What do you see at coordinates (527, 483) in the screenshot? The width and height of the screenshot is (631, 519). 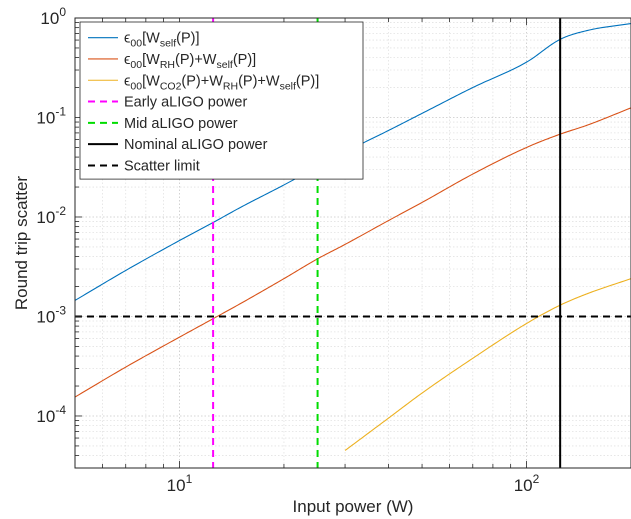 I see `x-tick-label: 10²` at bounding box center [527, 483].